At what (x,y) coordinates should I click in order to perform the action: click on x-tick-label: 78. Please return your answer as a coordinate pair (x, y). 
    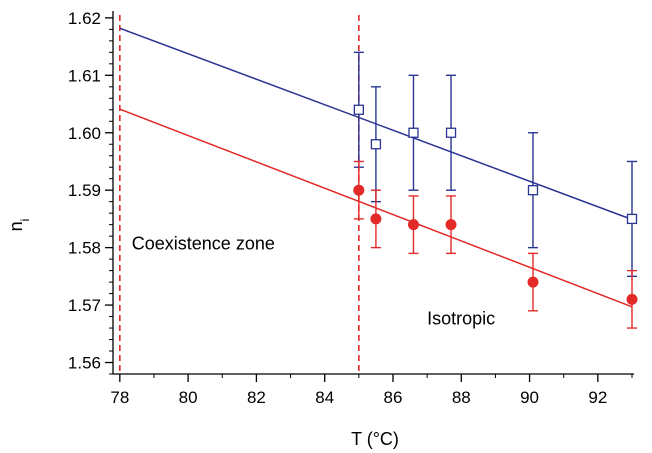
    Looking at the image, I should click on (119, 397).